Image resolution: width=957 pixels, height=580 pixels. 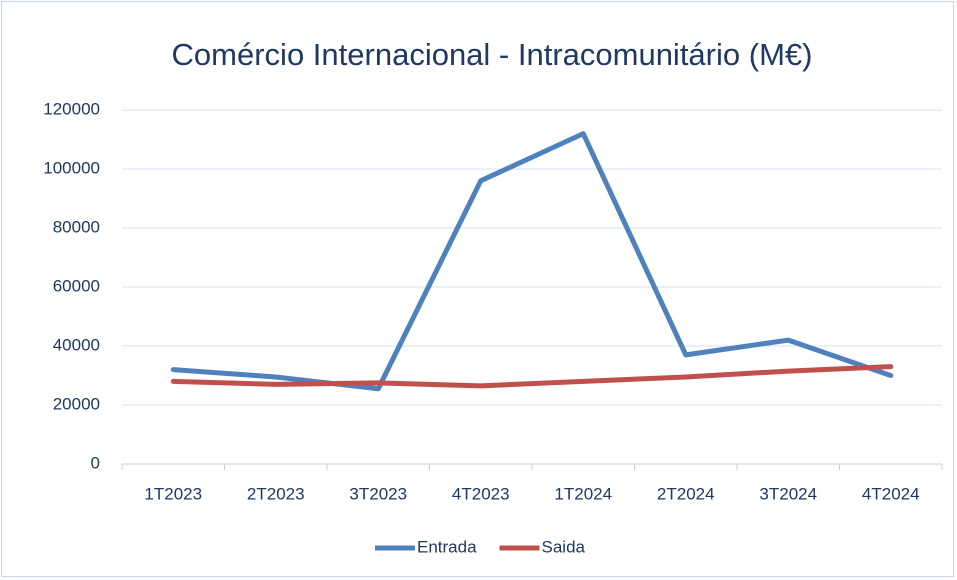 I want to click on x-tick-label: 3T2023, so click(x=378, y=493).